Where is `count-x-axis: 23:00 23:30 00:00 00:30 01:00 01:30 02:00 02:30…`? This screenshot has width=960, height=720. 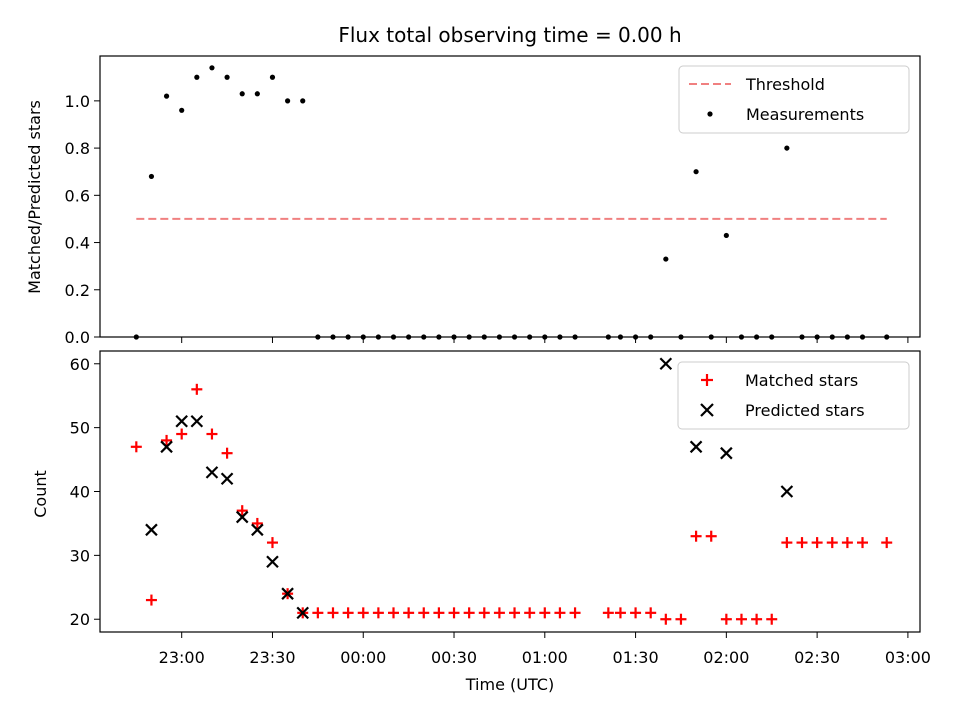
count-x-axis: 23:00 23:30 00:00 00:30 01:00 01:30 02:00 02:30… is located at coordinates (545, 649).